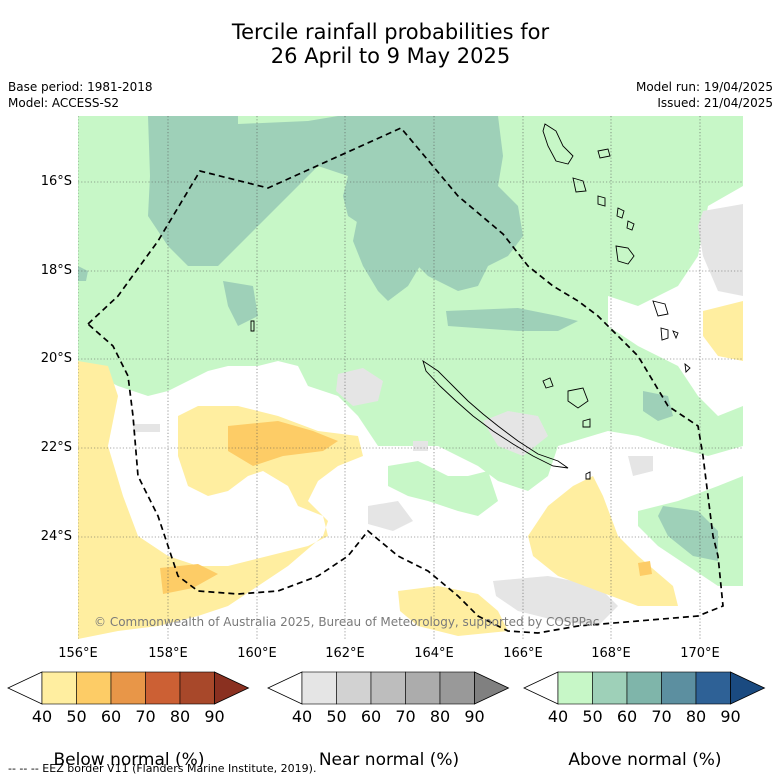 The image size is (781, 781). I want to click on lon-label-156e: 156°E, so click(78, 653).